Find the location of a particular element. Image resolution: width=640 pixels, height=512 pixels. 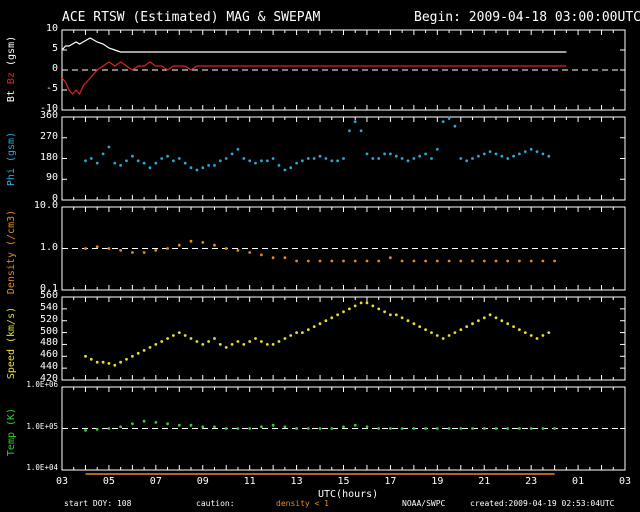

y-tick-label: 440 is located at coordinates (48, 367).